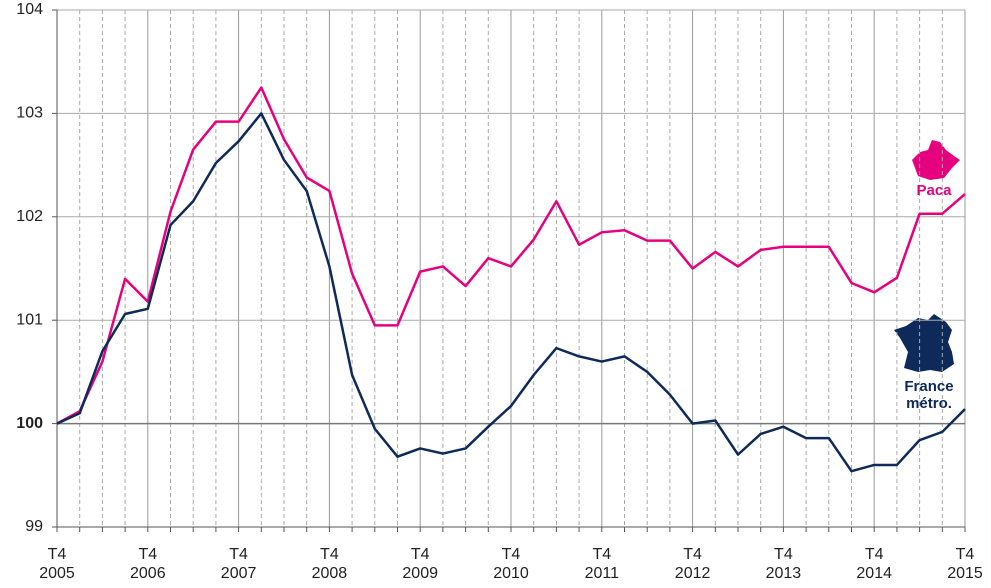 This screenshot has width=991, height=588. Describe the element at coordinates (329, 564) in the screenshot. I see `x-tick-label: T4 2008` at that location.